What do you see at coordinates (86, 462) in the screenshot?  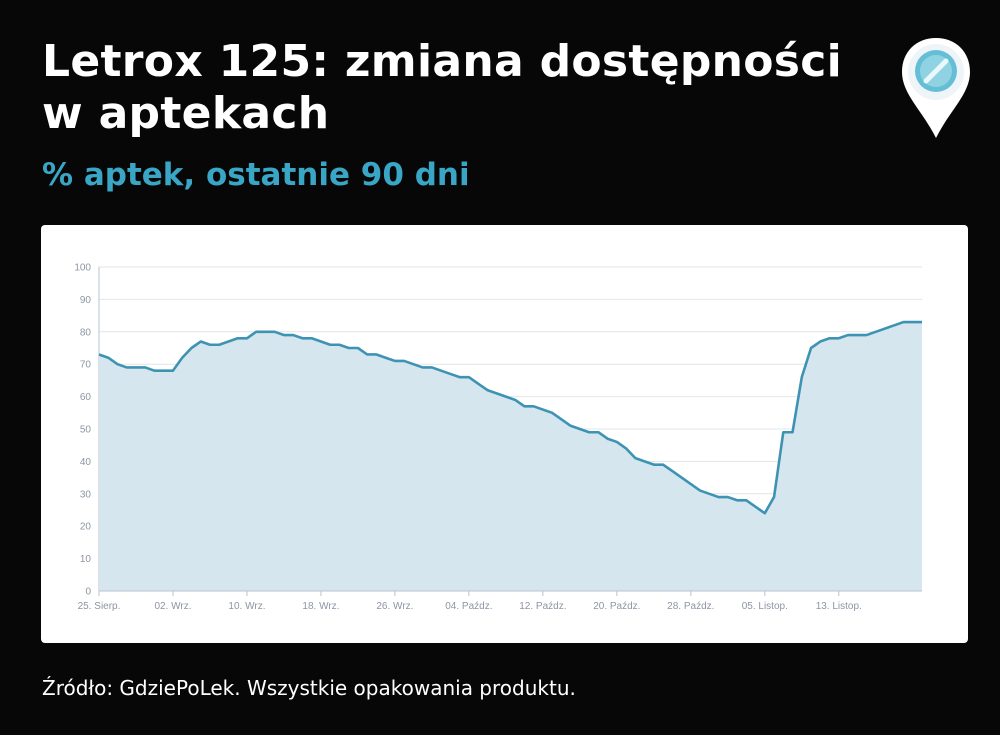 I see `y-tick-label: 40` at bounding box center [86, 462].